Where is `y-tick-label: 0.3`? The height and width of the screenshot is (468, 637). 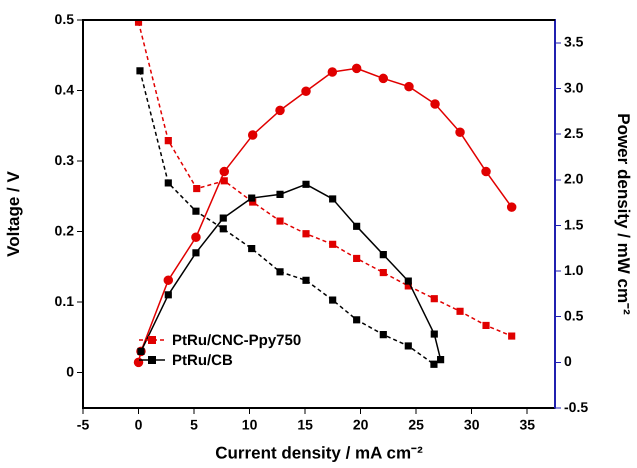 y-tick-label: 0.3 is located at coordinates (64, 160).